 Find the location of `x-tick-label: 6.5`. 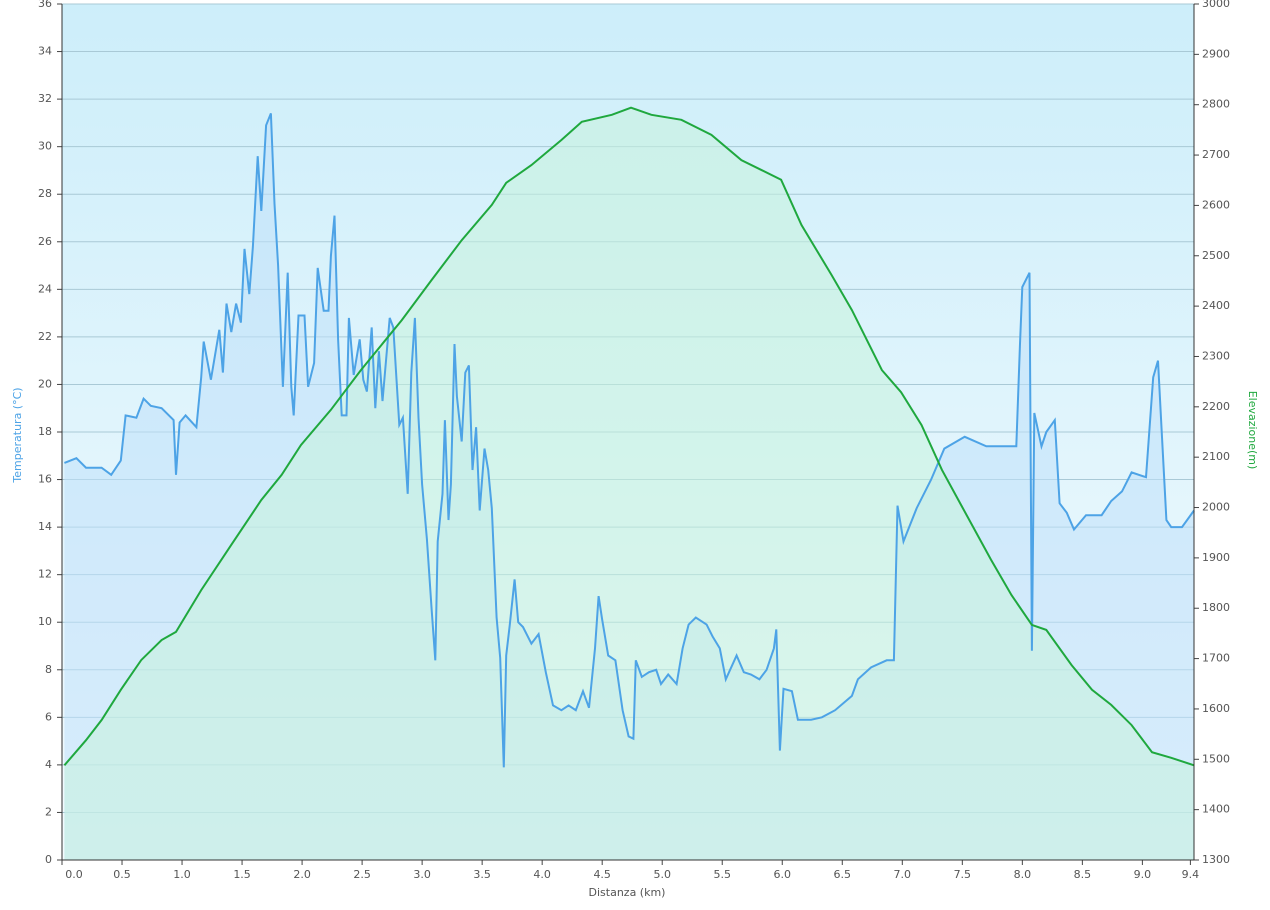

x-tick-label: 6.5 is located at coordinates (843, 874).